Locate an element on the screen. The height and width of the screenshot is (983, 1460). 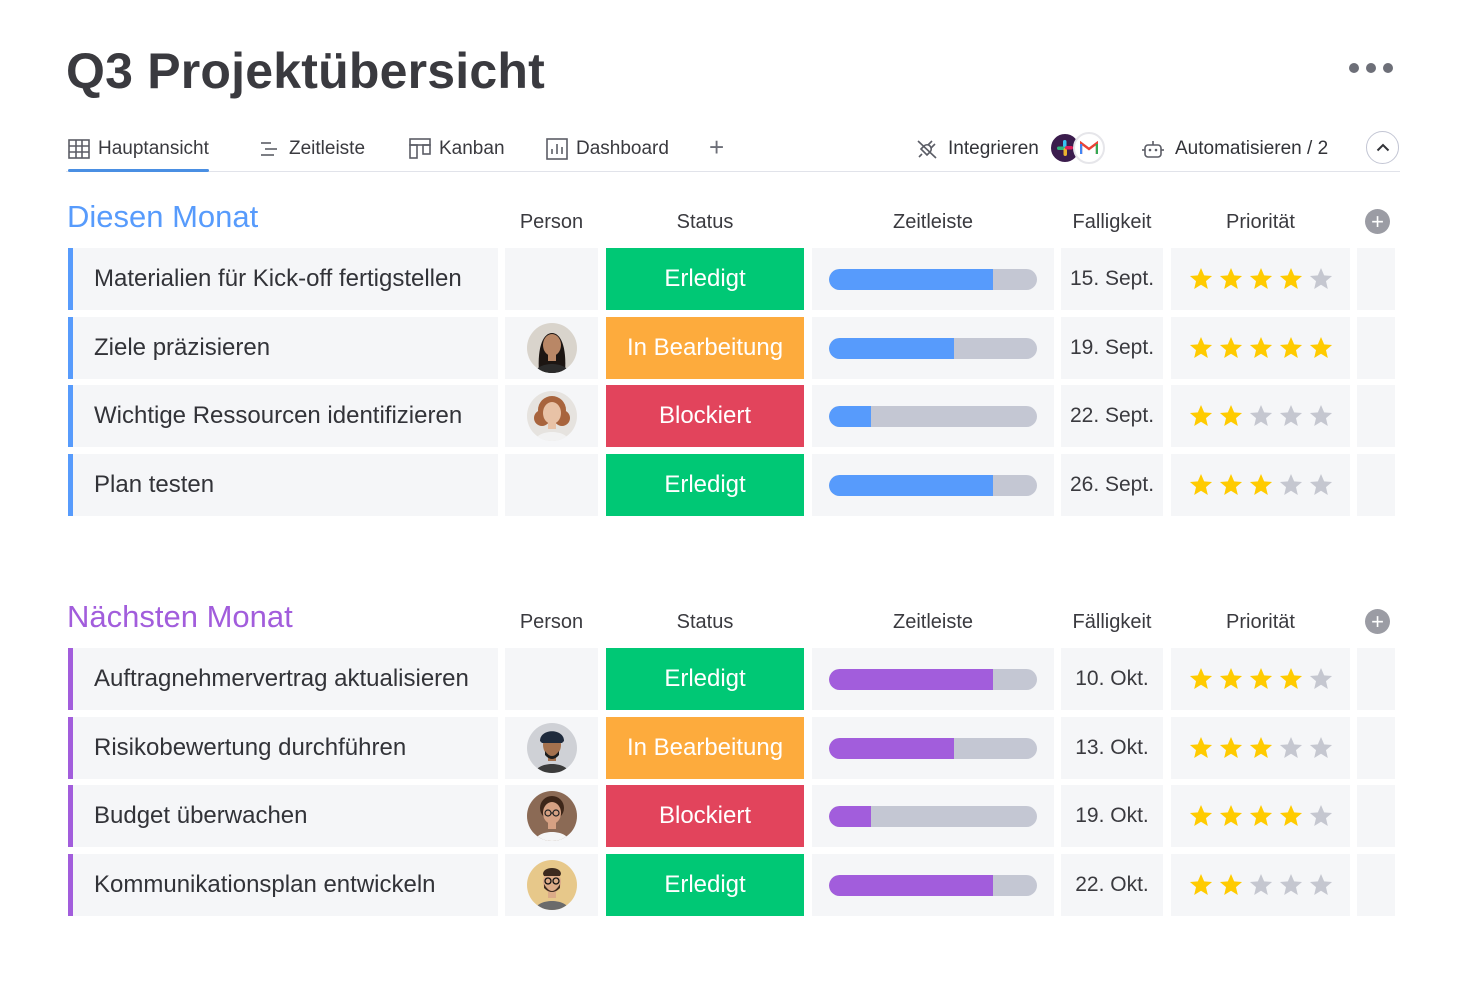
due-date-cell: 15. Sept. is located at coordinates (1112, 279).